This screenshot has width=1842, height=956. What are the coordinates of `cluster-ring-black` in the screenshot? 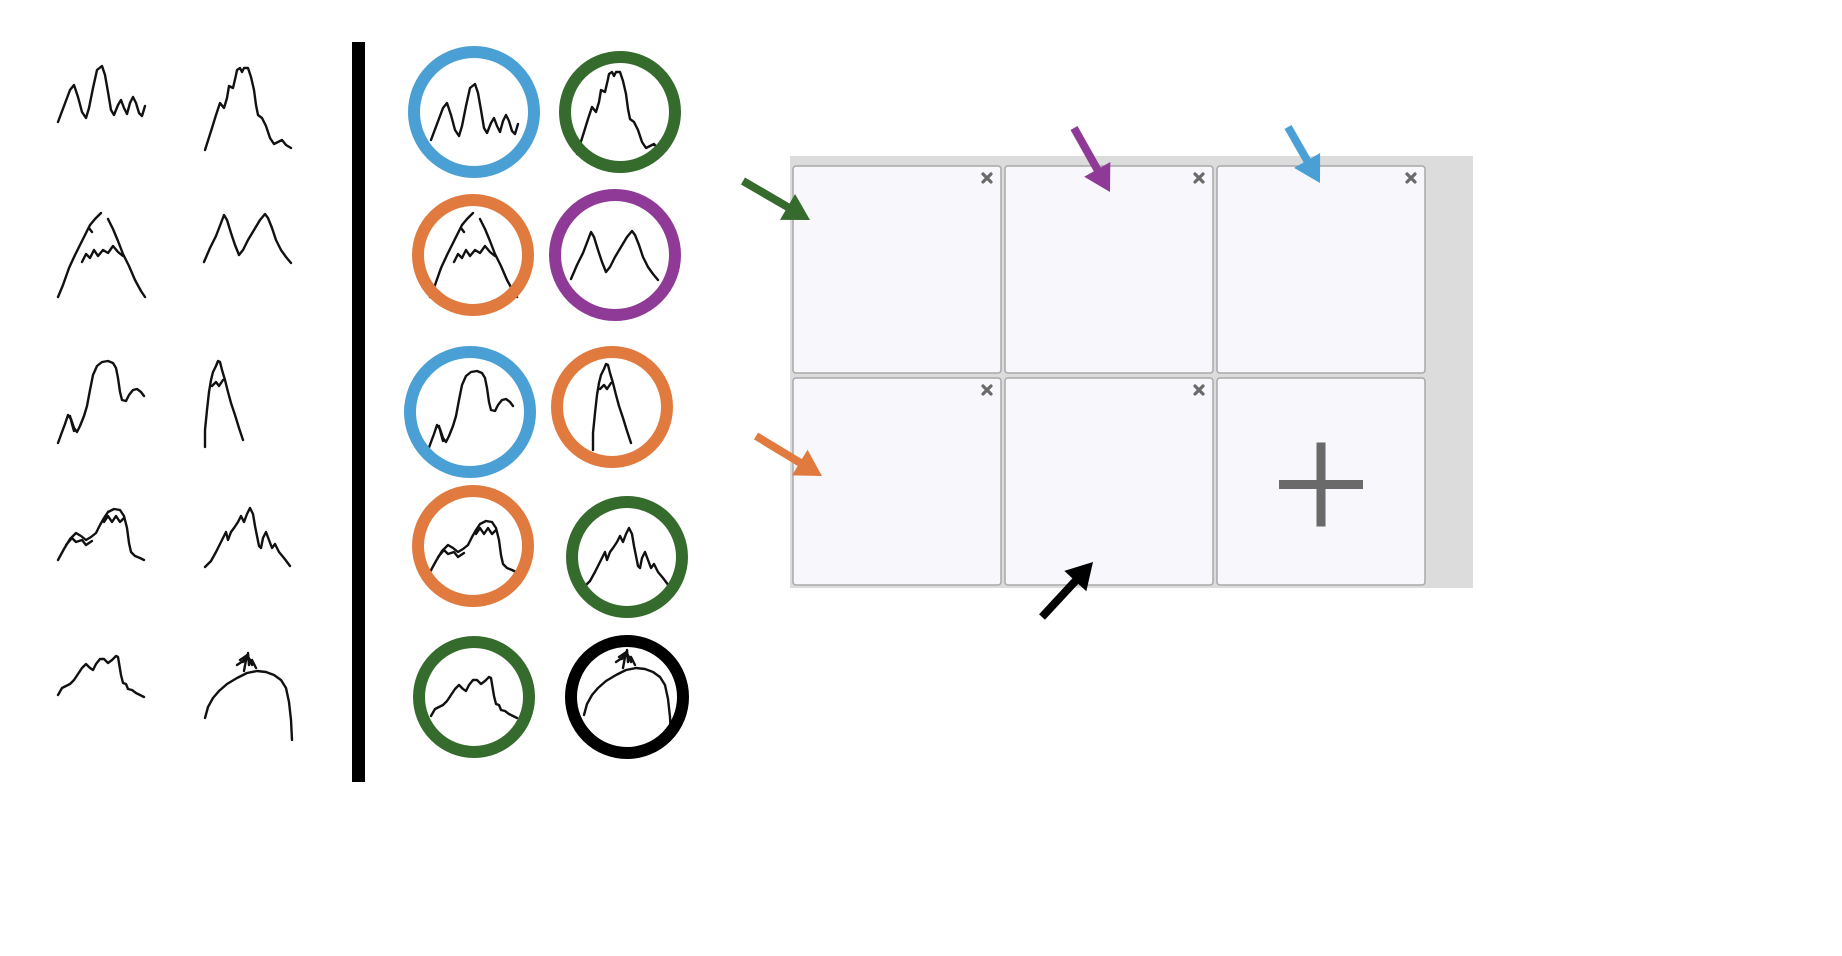 It's located at (627, 697).